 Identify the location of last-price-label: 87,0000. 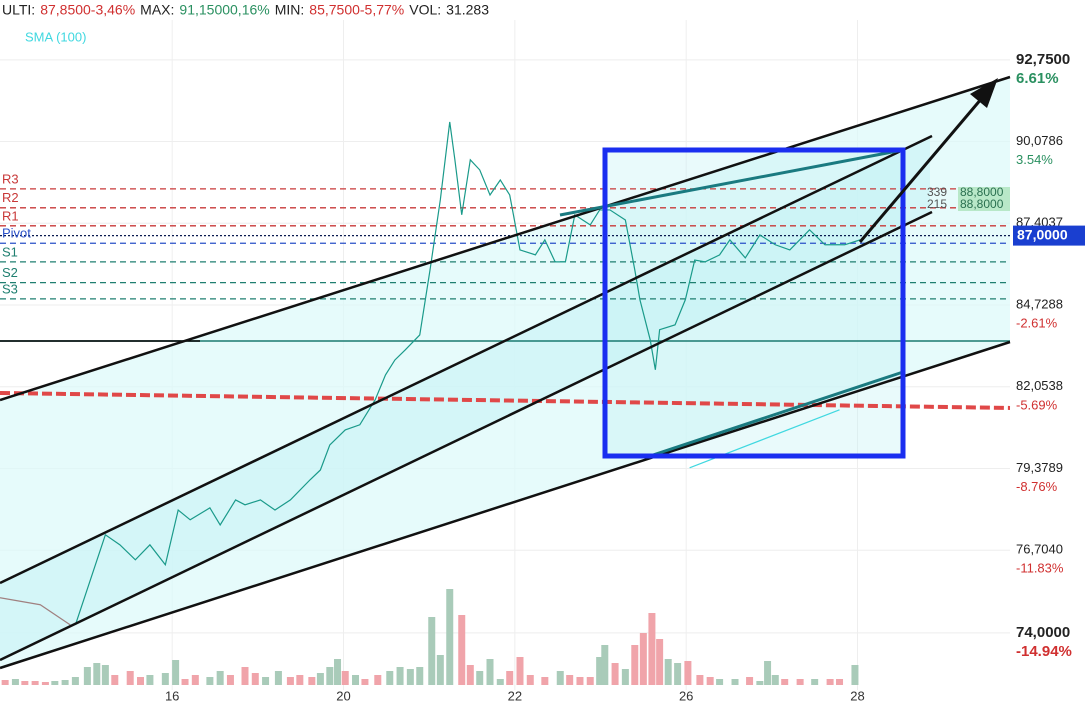
(1042, 234).